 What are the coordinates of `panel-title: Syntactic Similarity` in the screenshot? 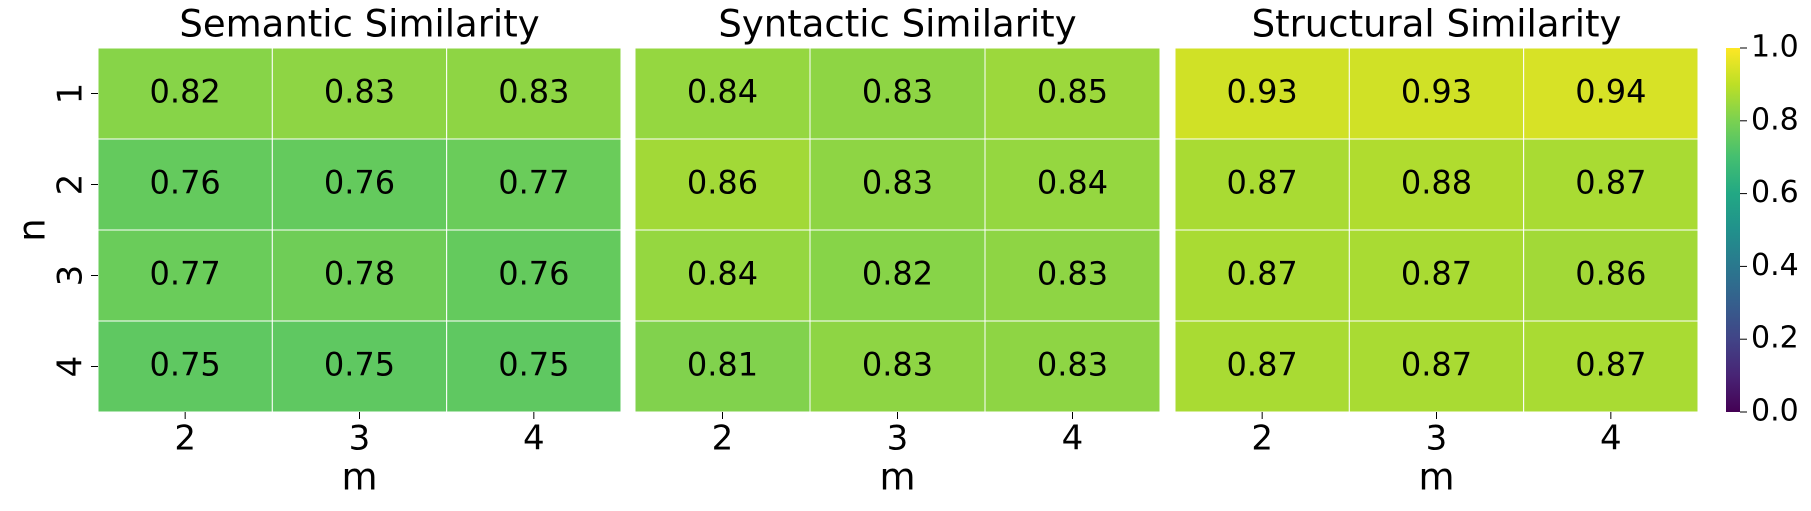 It's located at (897, 24).